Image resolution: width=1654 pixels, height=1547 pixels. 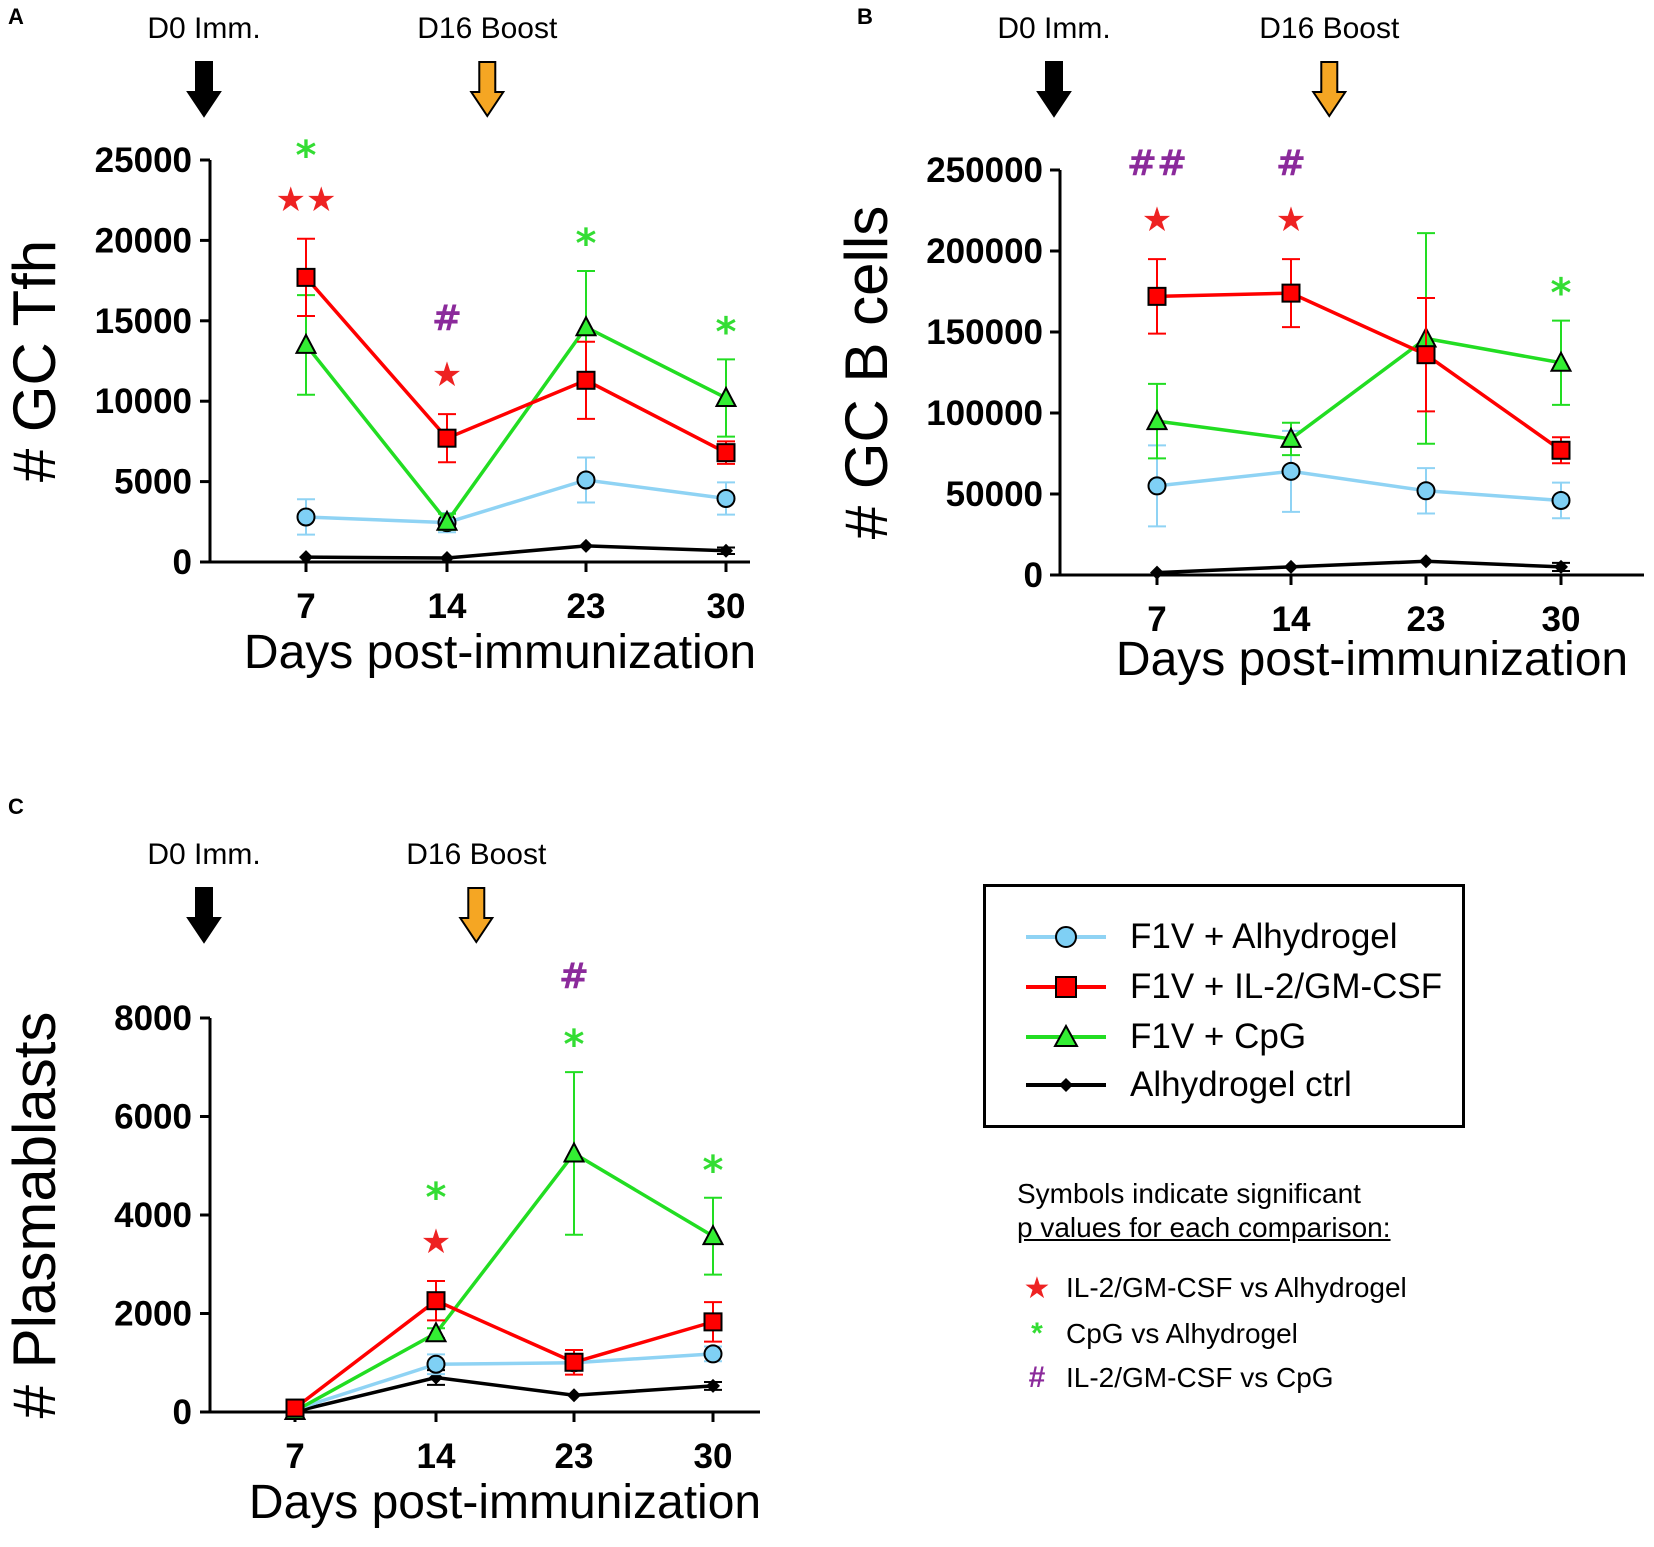 I want to click on y-tick-label: 10000, so click(x=143, y=401).